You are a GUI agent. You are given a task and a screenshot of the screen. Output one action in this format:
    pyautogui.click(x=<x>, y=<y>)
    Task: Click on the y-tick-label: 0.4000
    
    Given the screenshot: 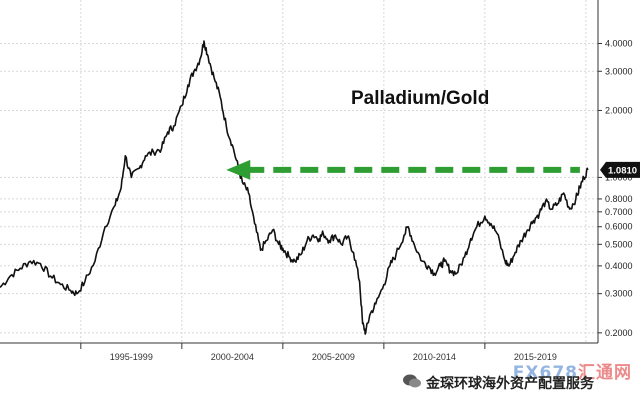 What is the action you would take?
    pyautogui.click(x=619, y=266)
    